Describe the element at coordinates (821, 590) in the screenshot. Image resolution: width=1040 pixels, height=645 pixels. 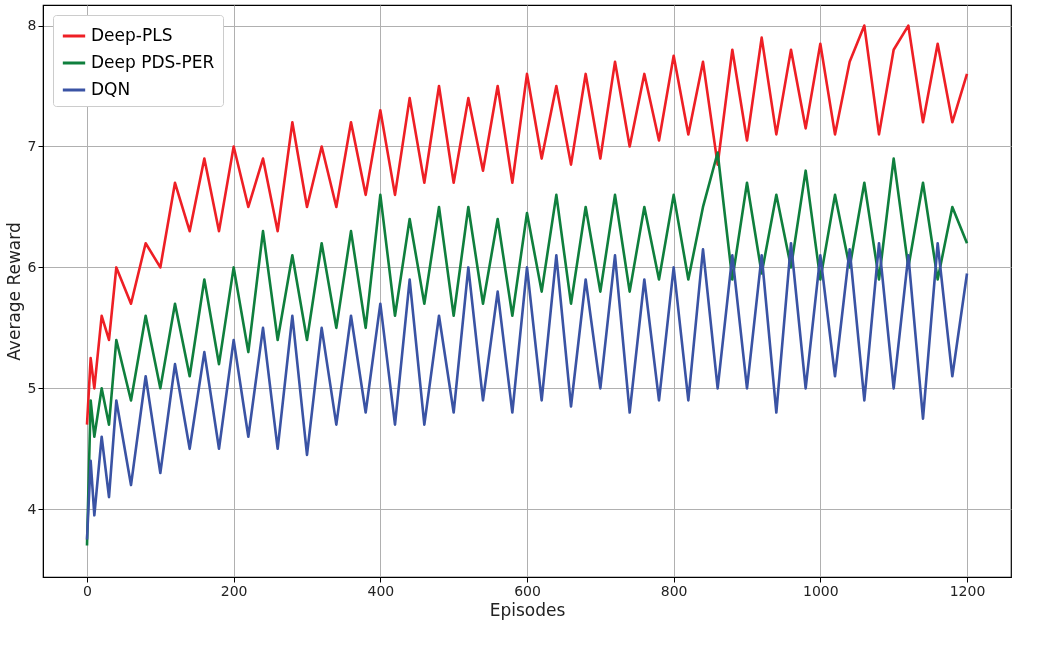
I see `x-tick-label: 1000` at that location.